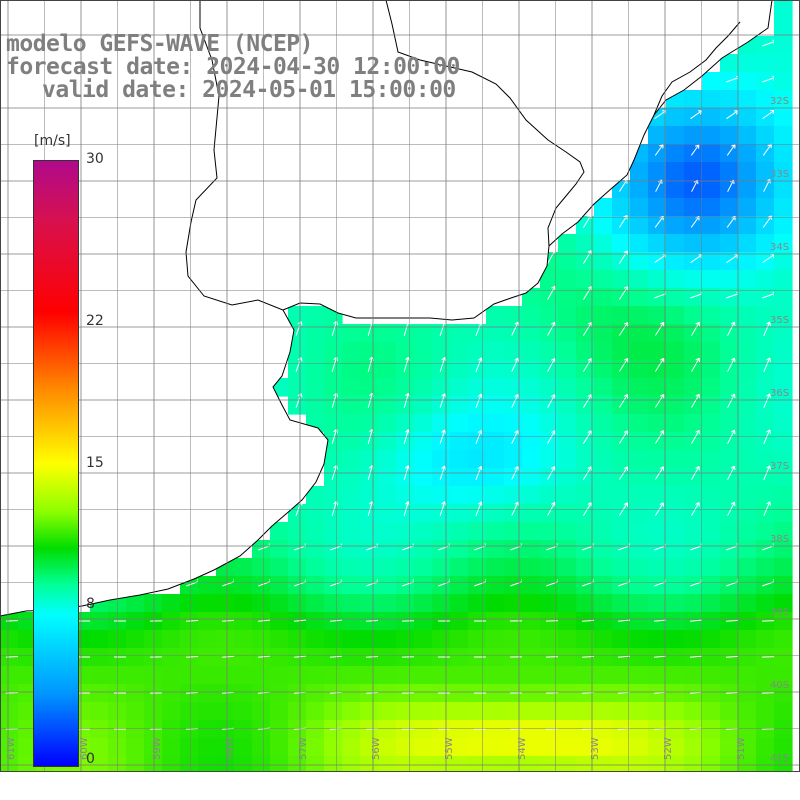  I want to click on lagoon-outline, so click(697, 68).